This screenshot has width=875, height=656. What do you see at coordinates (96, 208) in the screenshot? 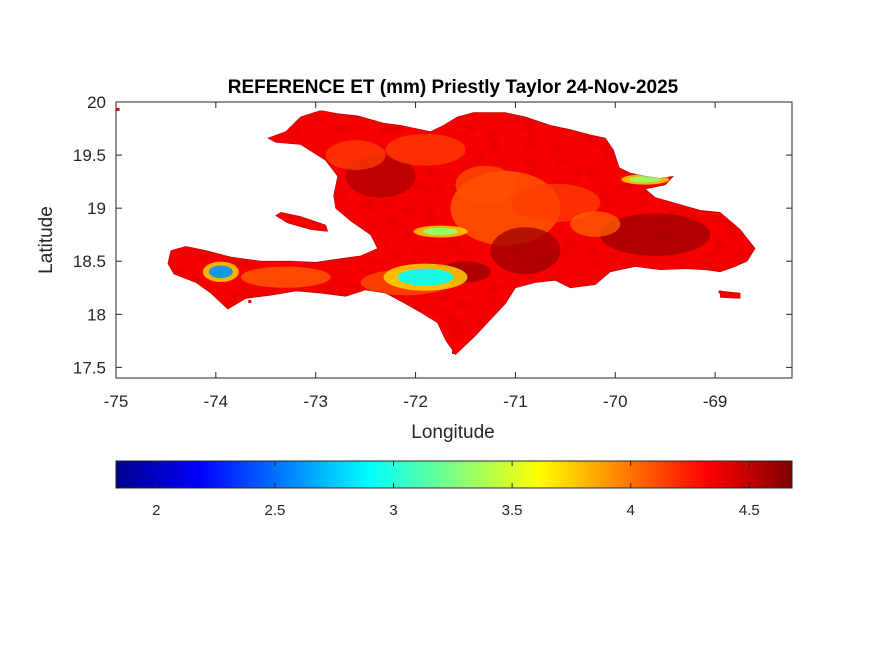
I see `y-tick-label: 19` at bounding box center [96, 208].